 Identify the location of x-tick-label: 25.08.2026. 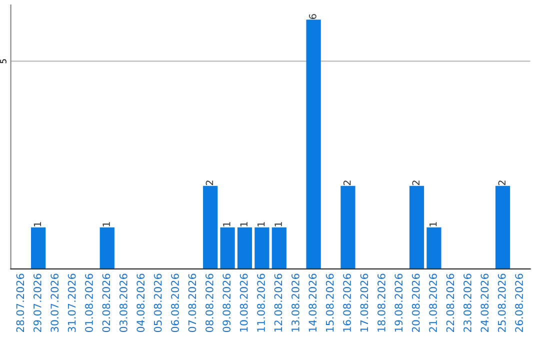
(502, 303).